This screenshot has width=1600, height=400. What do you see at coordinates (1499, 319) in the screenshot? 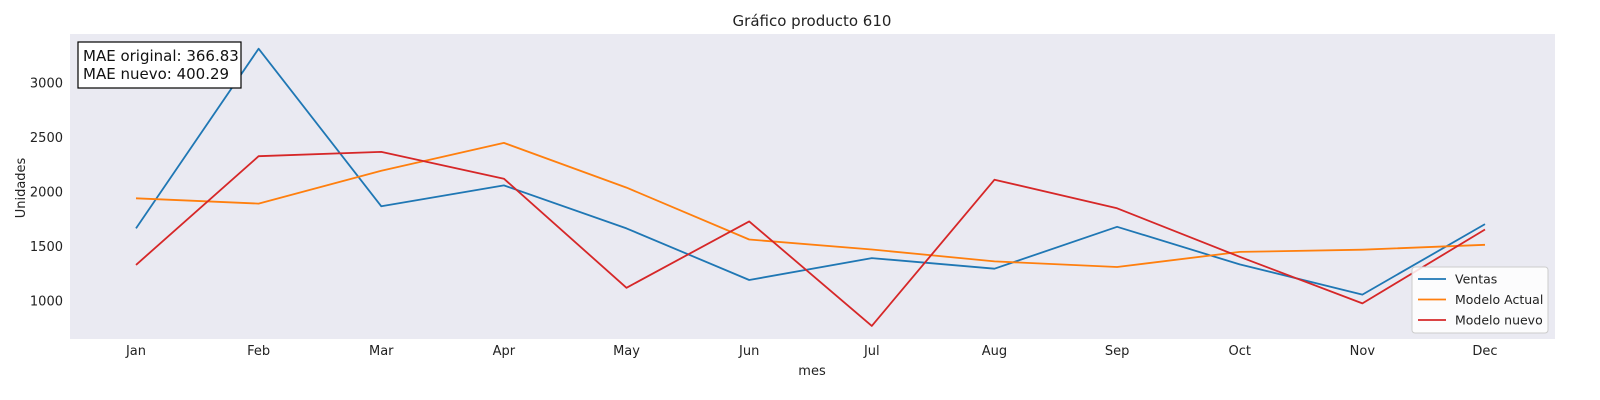
I see `legend-label-modelo-nuevo: Modelo nuevo` at bounding box center [1499, 319].